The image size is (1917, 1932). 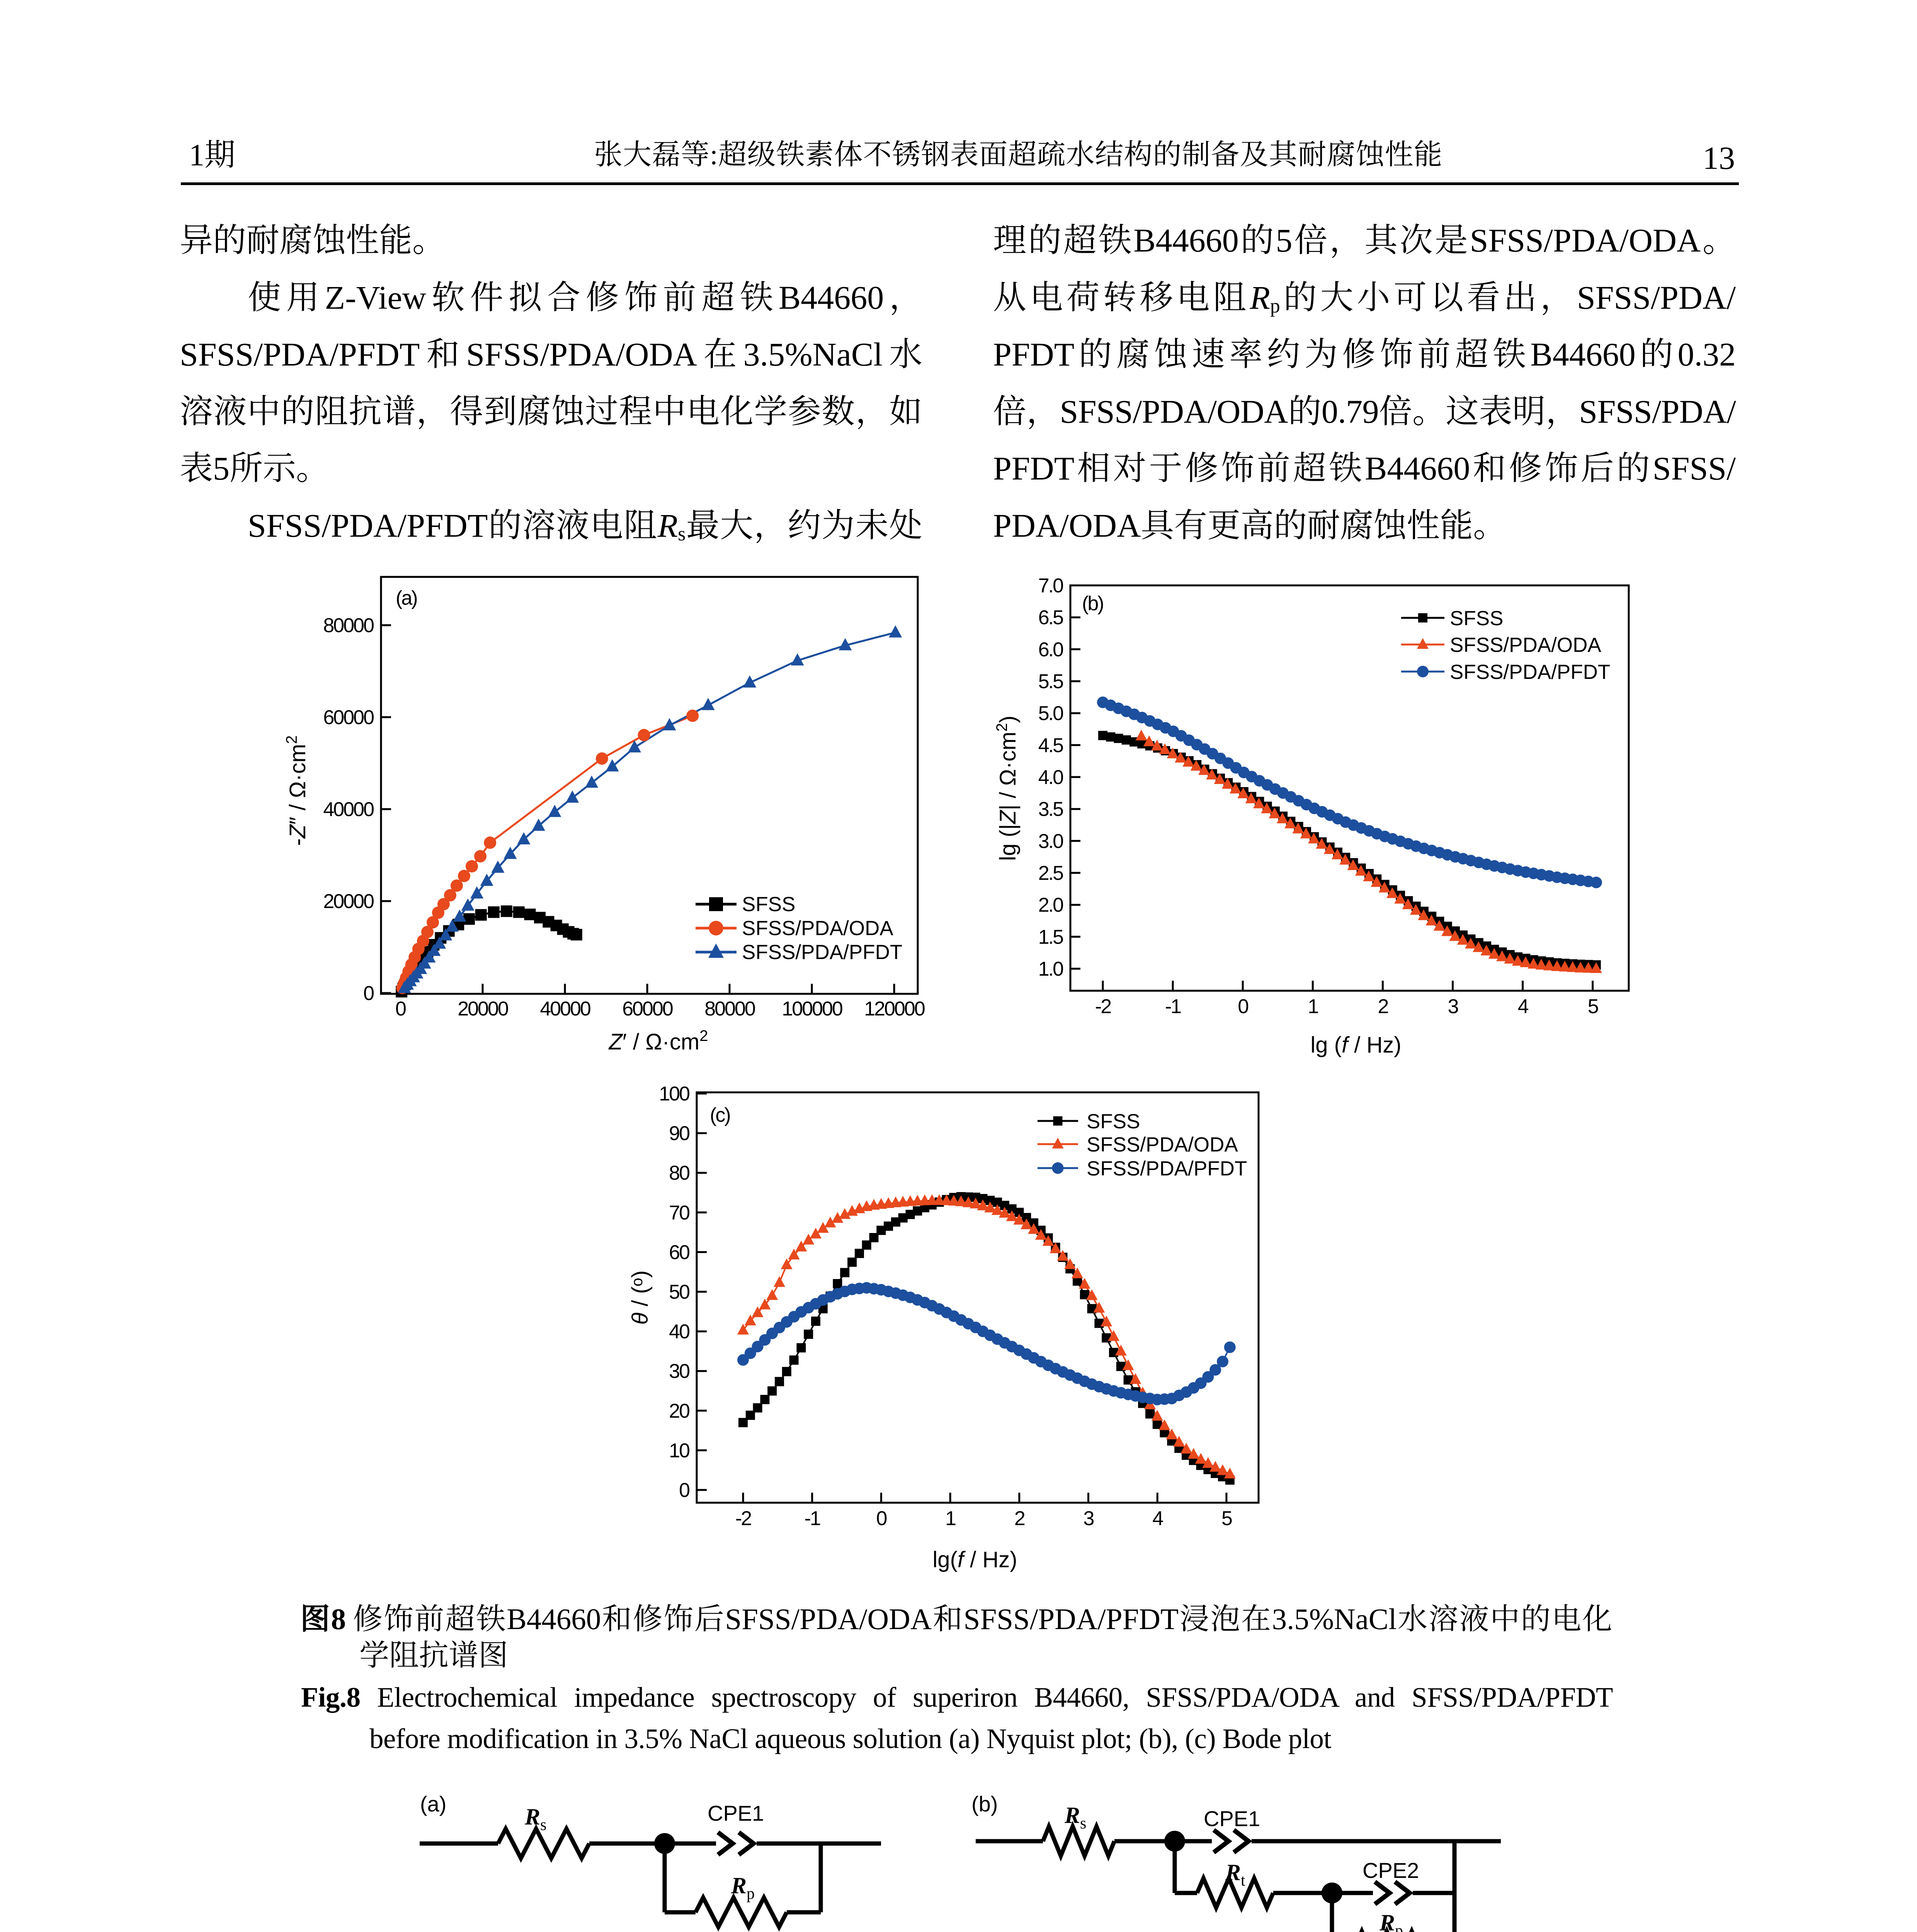 I want to click on svg-text: 1.0, so click(x=1050, y=969).